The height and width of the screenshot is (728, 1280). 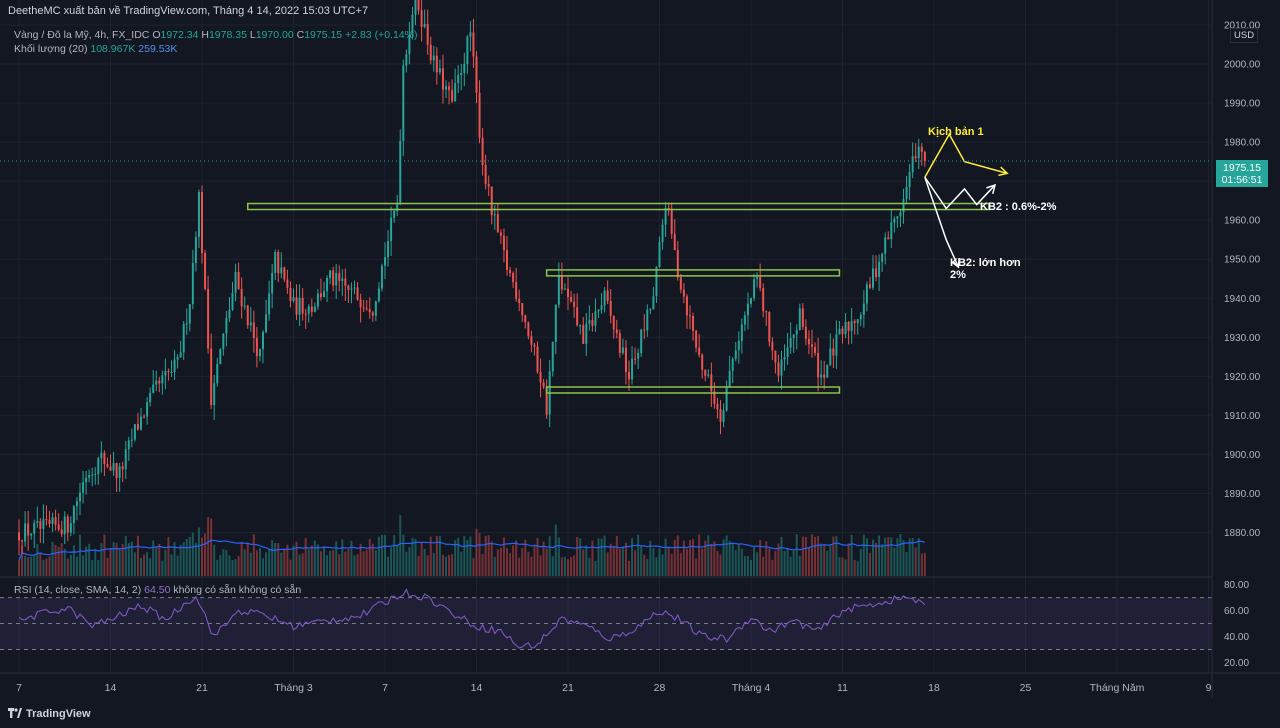 What do you see at coordinates (985, 263) in the screenshot?
I see `annotation-kb2b-line1: KB2: lớn hơn` at bounding box center [985, 263].